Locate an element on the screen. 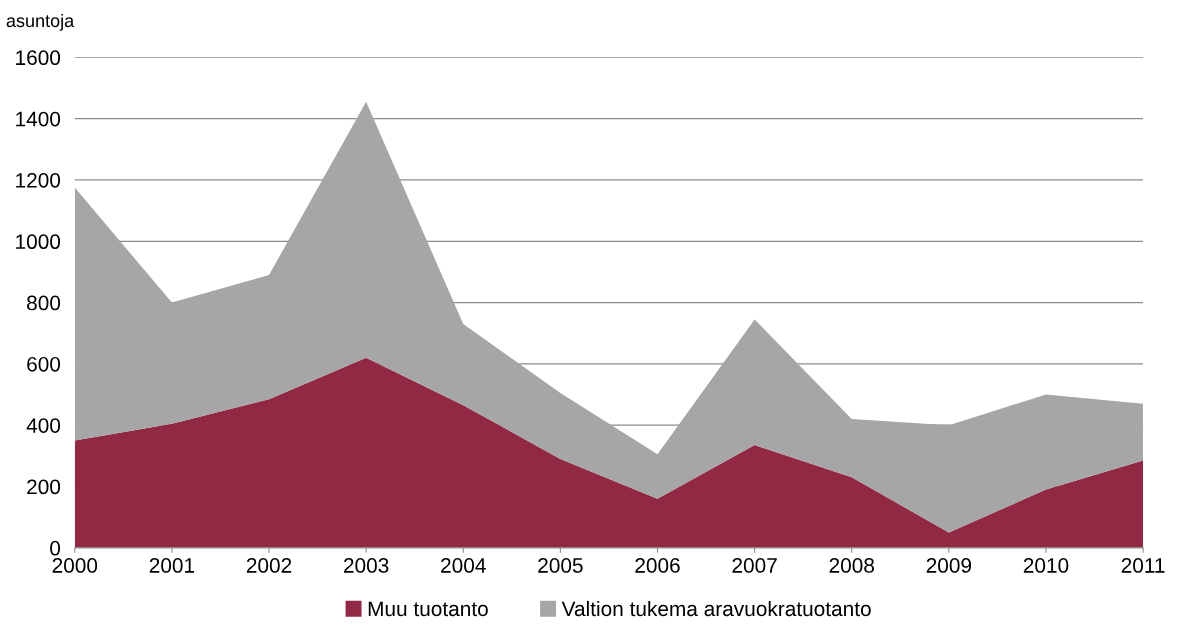 Image resolution: width=1187 pixels, height=637 pixels. x-tick-label: 2006 is located at coordinates (657, 565).